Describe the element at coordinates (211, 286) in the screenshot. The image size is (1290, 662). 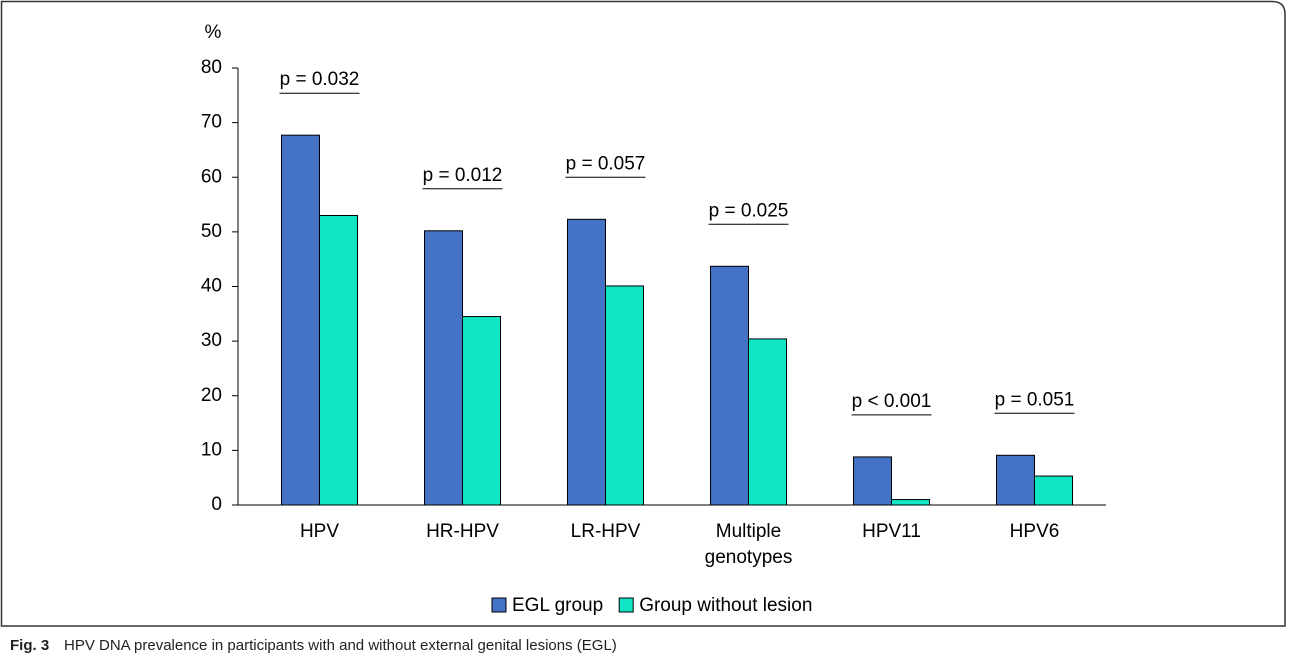
I see `y-tick-label: 40` at that location.